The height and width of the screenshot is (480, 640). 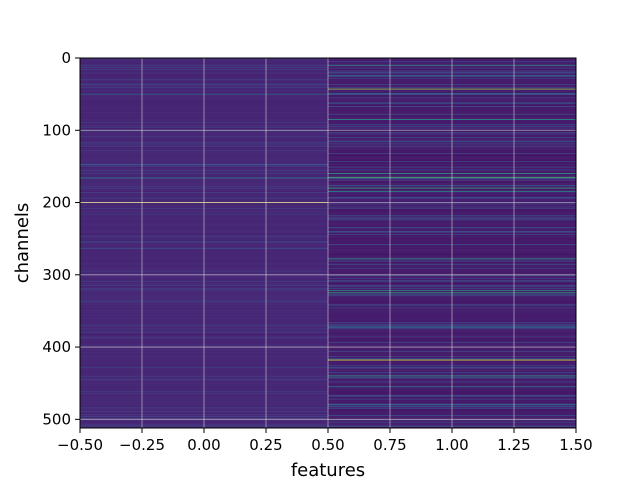 What do you see at coordinates (327, 445) in the screenshot?
I see `x-tick-label: 0.50` at bounding box center [327, 445].